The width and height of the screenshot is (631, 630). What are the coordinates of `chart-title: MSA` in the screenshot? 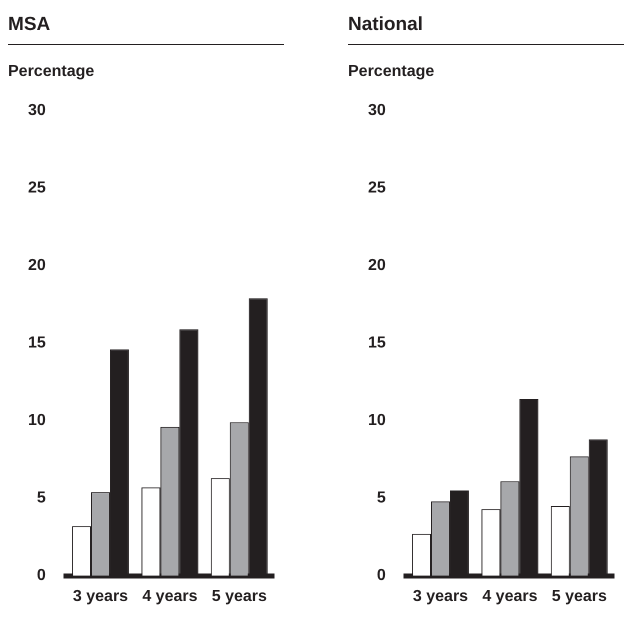 It's located at (146, 26).